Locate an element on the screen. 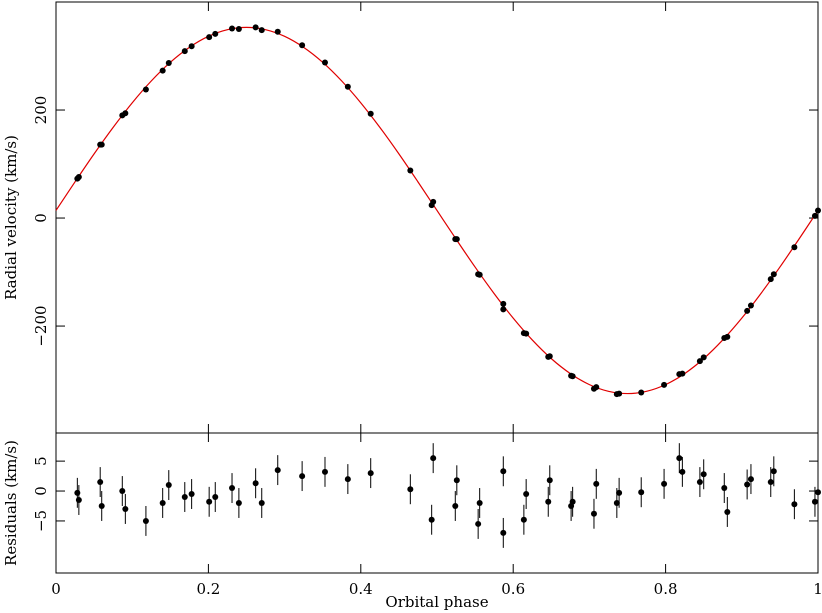 This screenshot has width=822, height=613. x-tick-label: 0 is located at coordinates (56, 589).